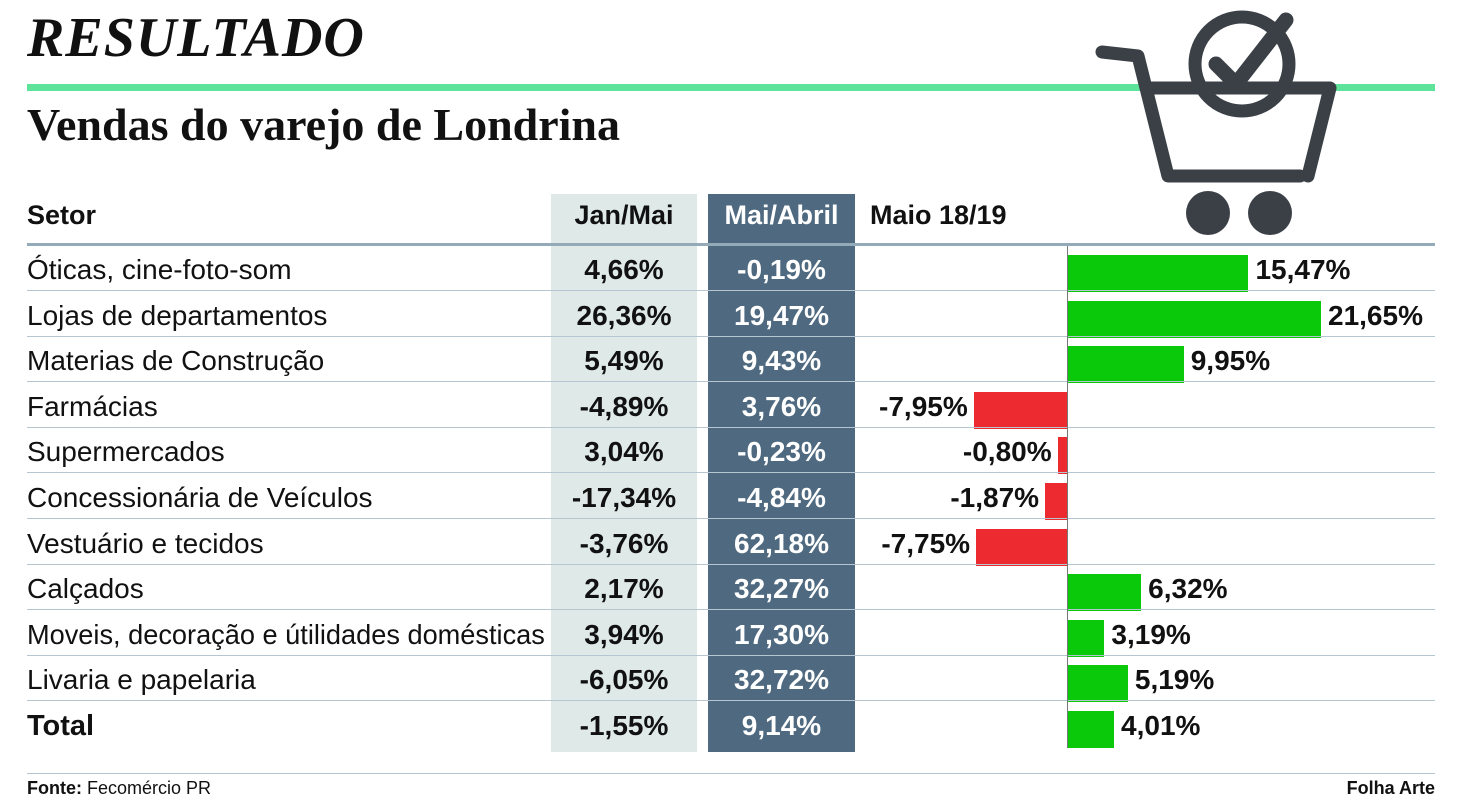  I want to click on table-row: Lojas de departamentos 26,36% 19,47% 21,65%, so click(730, 315).